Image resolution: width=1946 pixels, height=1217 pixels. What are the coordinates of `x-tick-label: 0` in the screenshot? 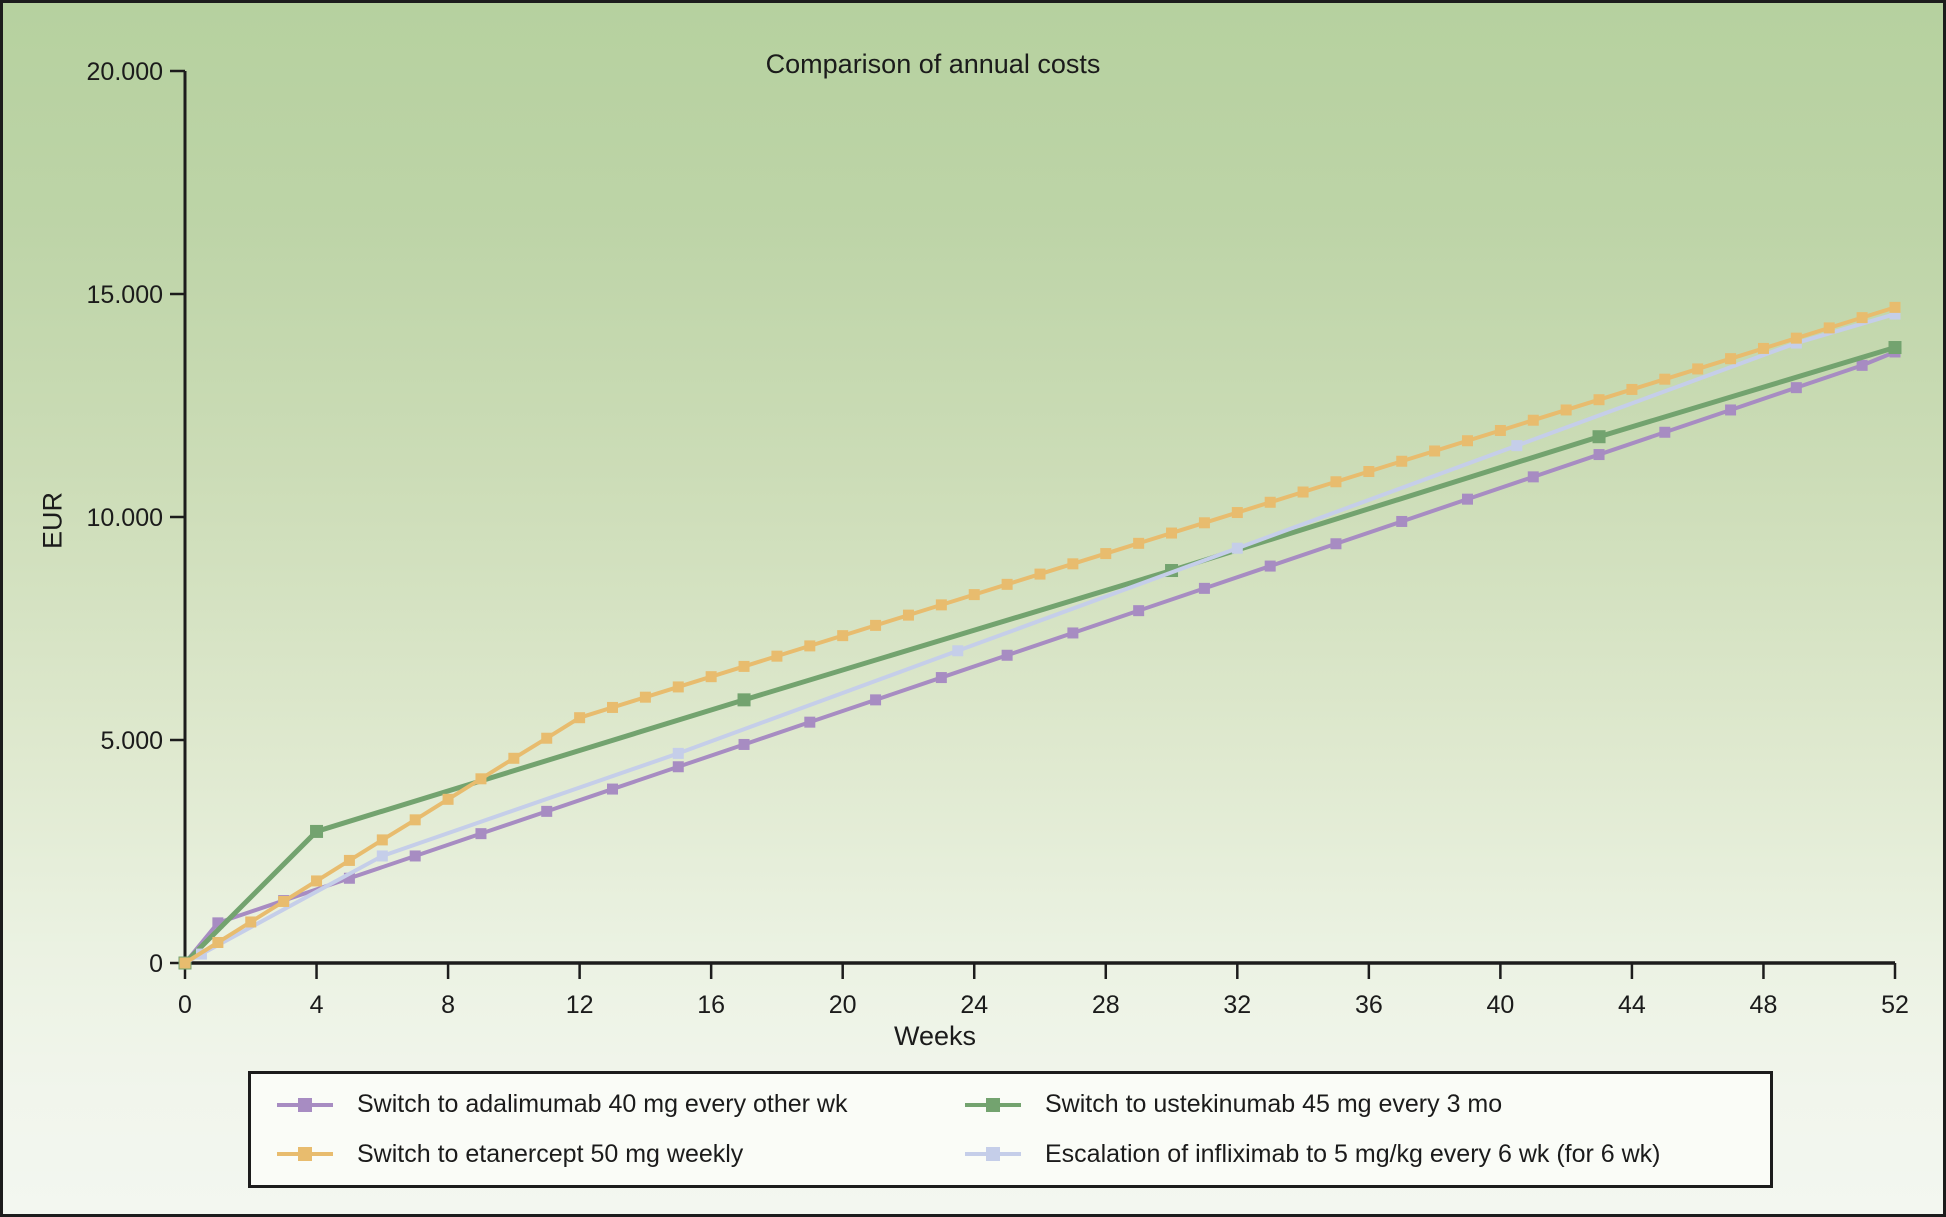 It's located at (185, 1005).